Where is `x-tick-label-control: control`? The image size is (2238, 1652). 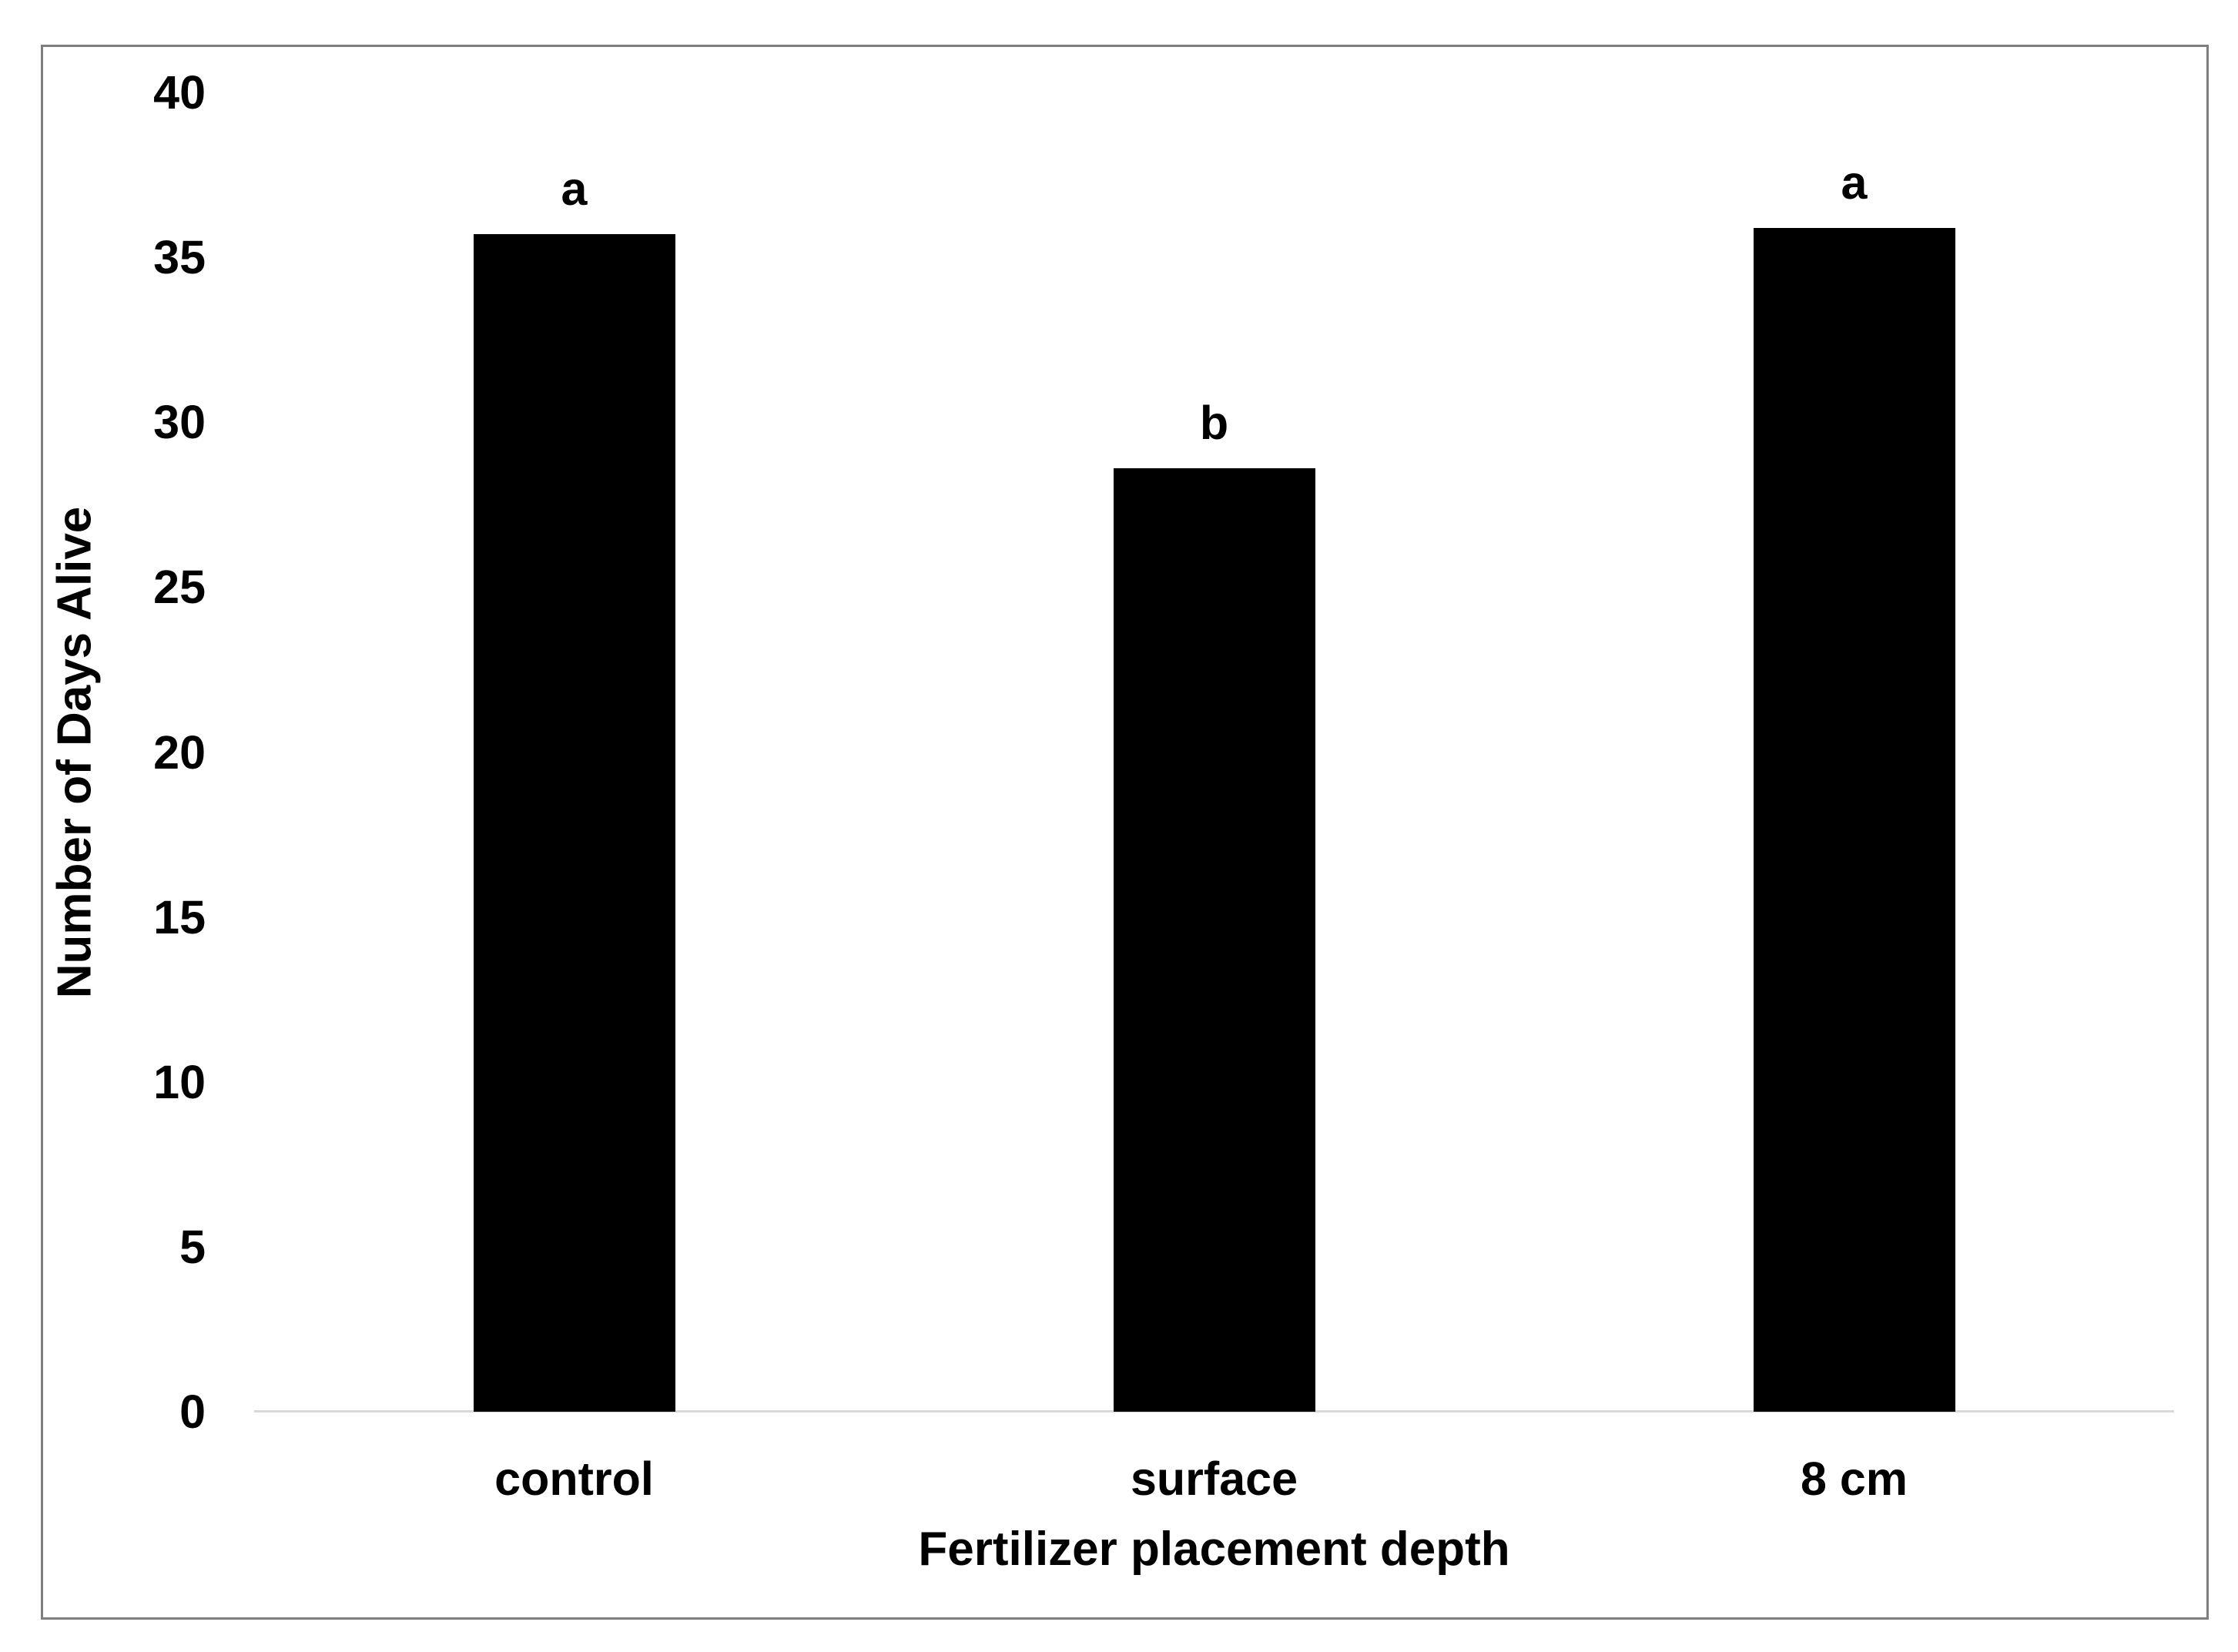 x-tick-label-control: control is located at coordinates (574, 1479).